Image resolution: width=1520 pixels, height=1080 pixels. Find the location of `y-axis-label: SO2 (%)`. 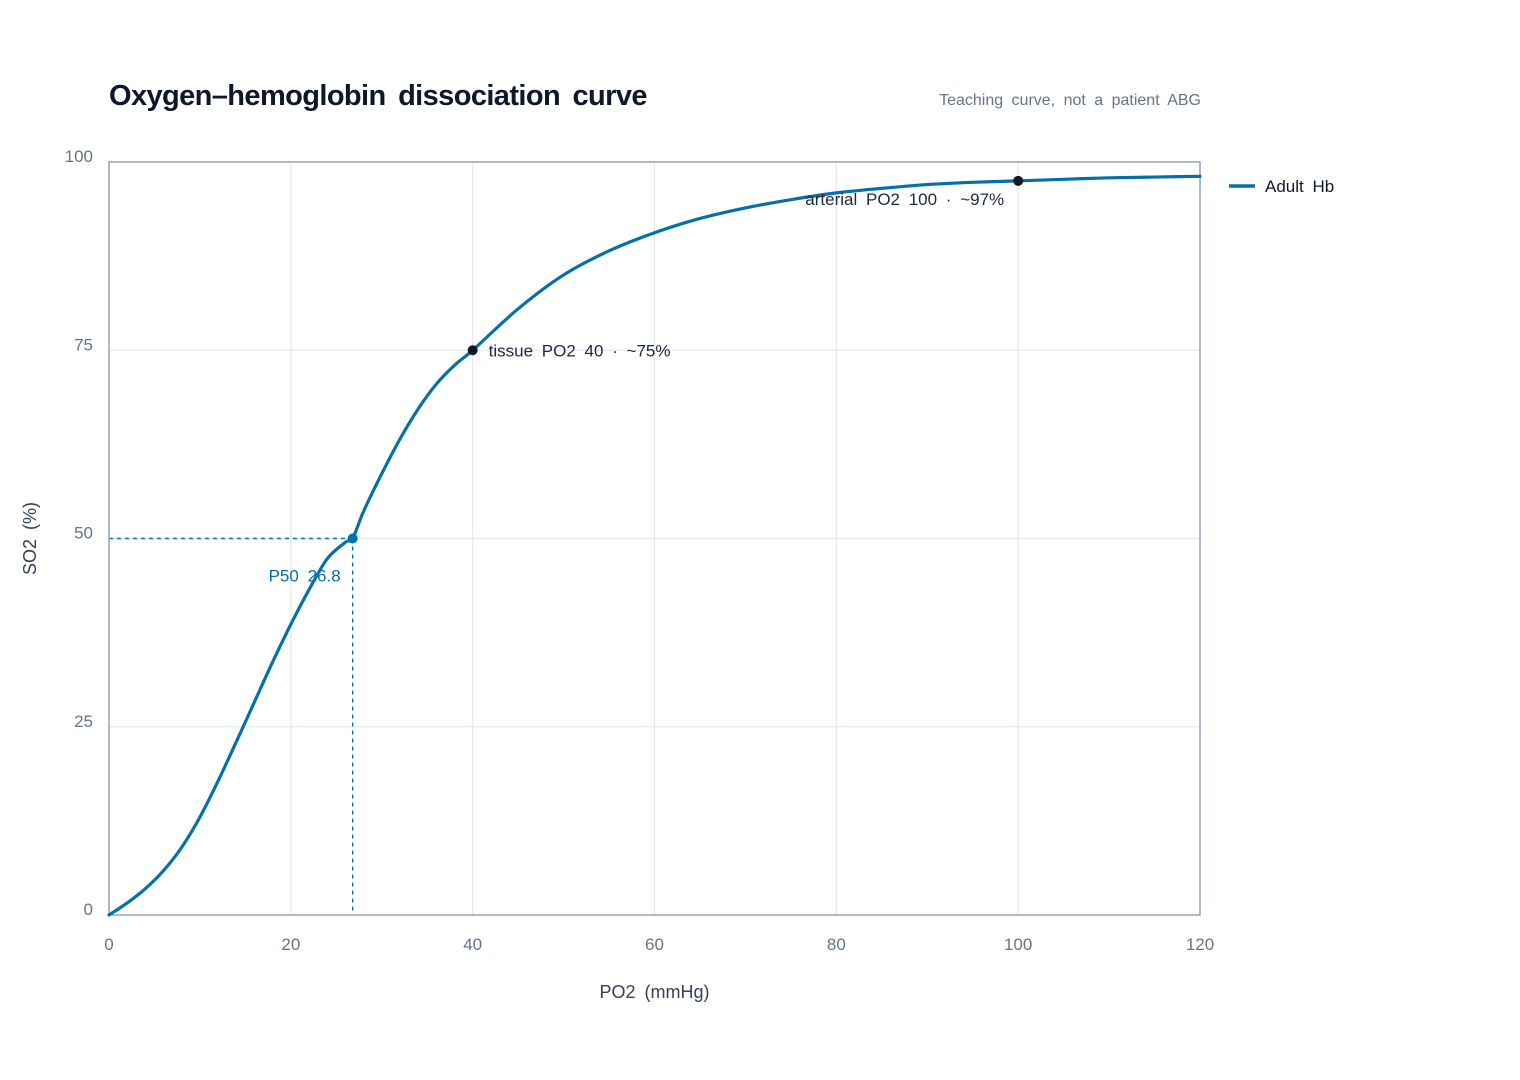

y-axis-label: SO2 (%) is located at coordinates (30, 538).